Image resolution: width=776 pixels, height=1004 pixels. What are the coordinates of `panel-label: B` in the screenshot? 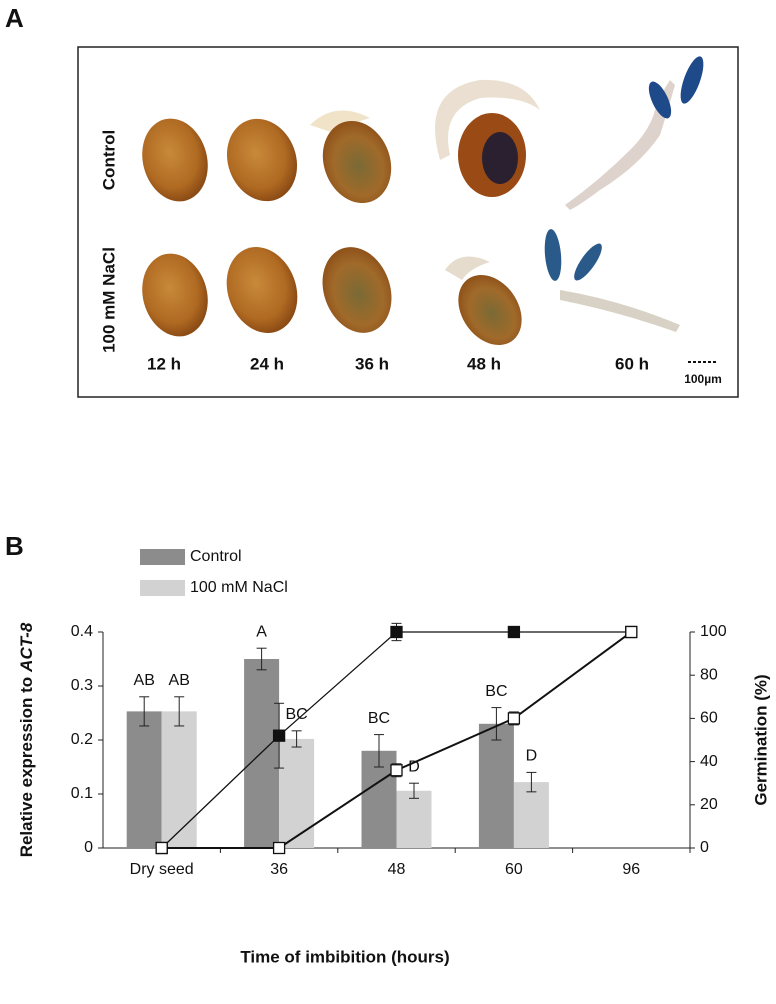 It's located at (14, 546).